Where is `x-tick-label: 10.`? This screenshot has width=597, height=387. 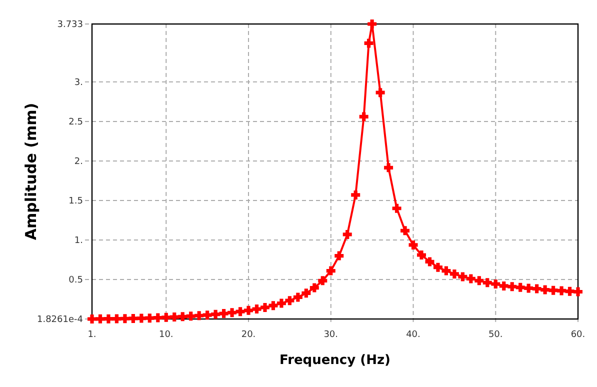
x-tick-label: 10. is located at coordinates (166, 335).